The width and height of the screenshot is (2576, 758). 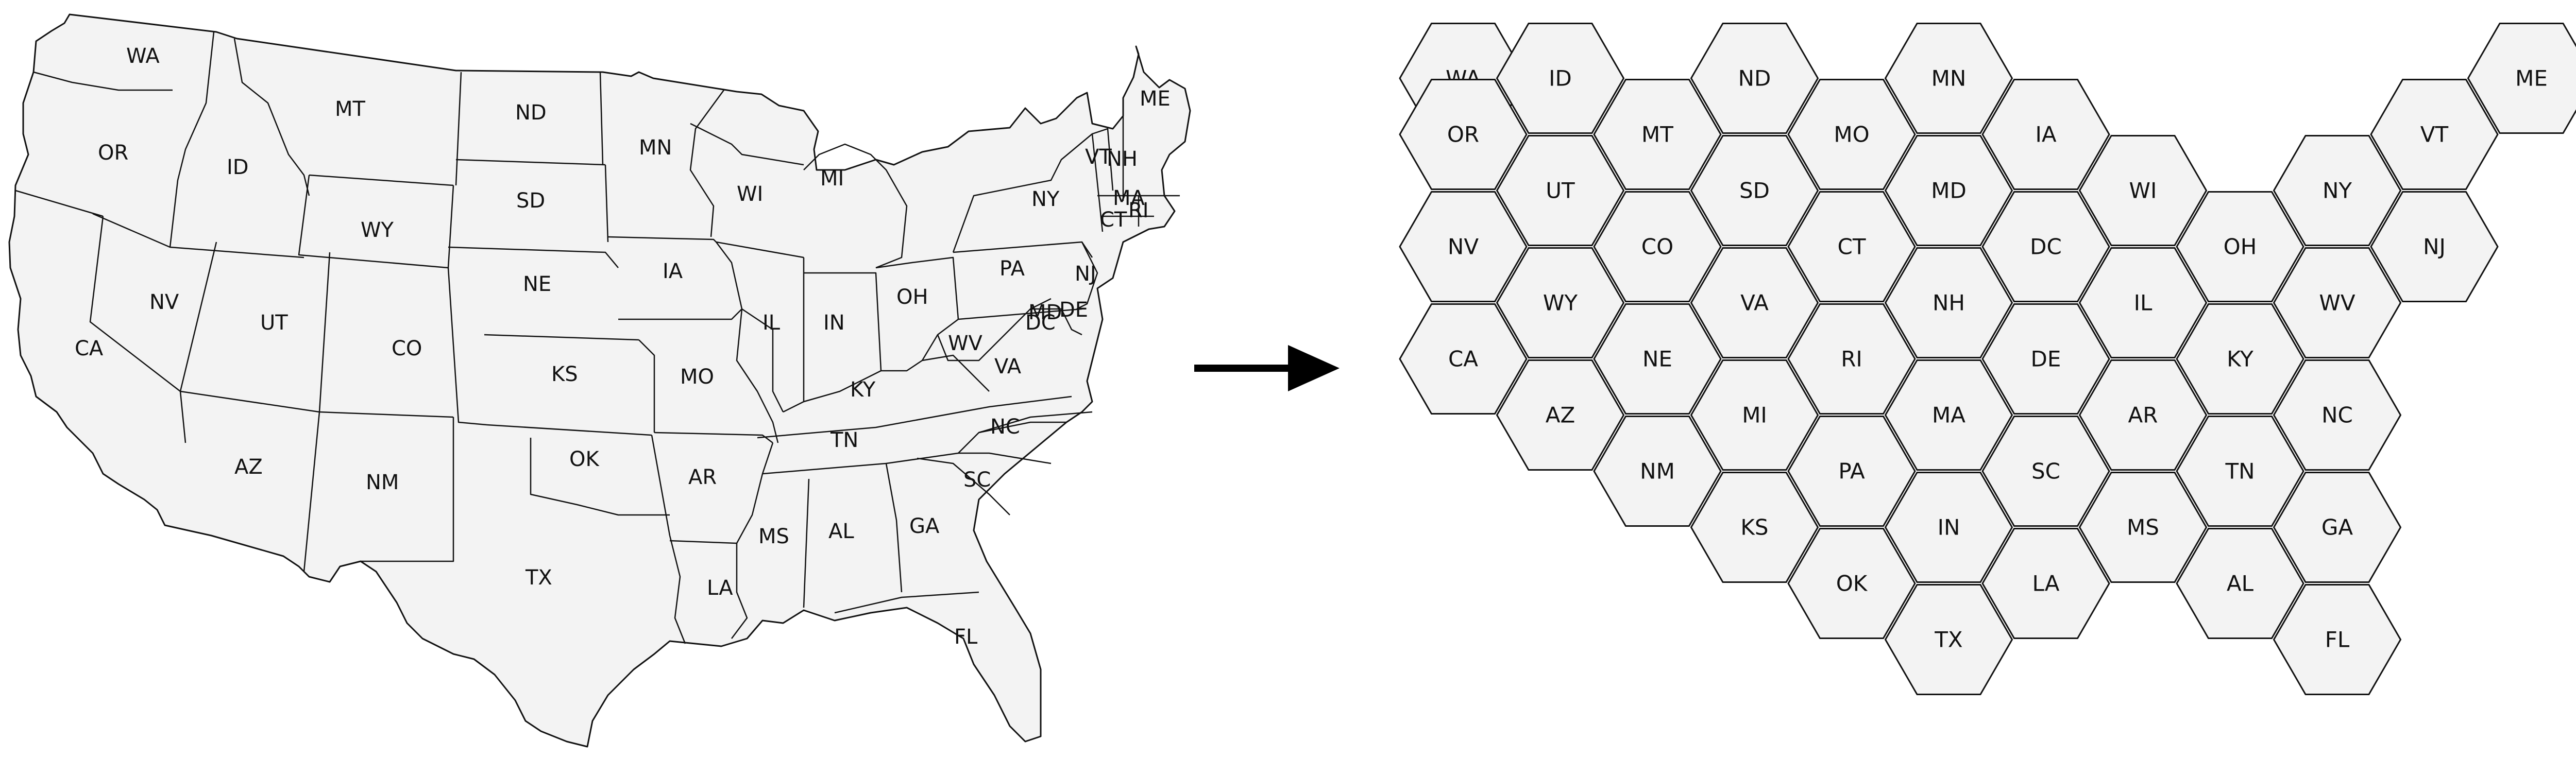 What do you see at coordinates (655, 148) in the screenshot?
I see `state-label-mn: MN` at bounding box center [655, 148].